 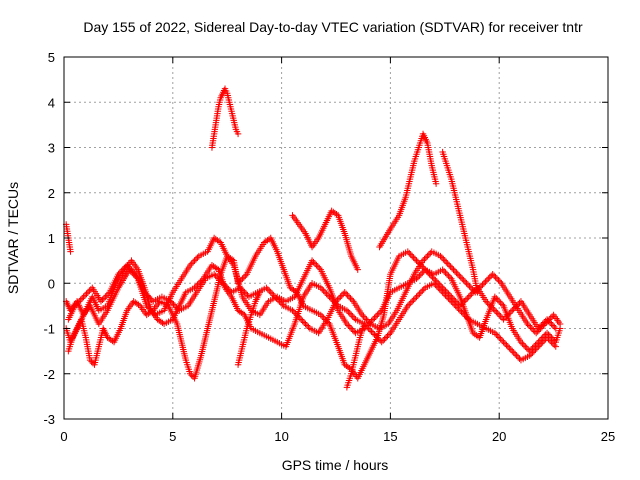 What do you see at coordinates (51, 102) in the screenshot?
I see `y-tick-label: 4` at bounding box center [51, 102].